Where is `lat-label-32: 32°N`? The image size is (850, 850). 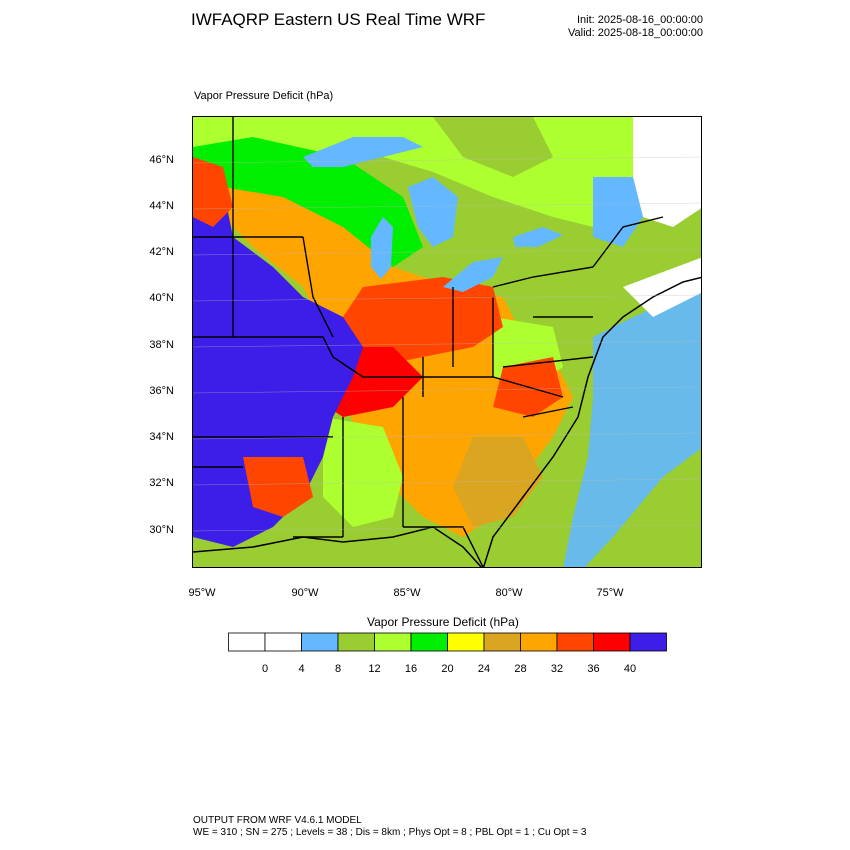
lat-label-32: 32°N is located at coordinates (161, 483).